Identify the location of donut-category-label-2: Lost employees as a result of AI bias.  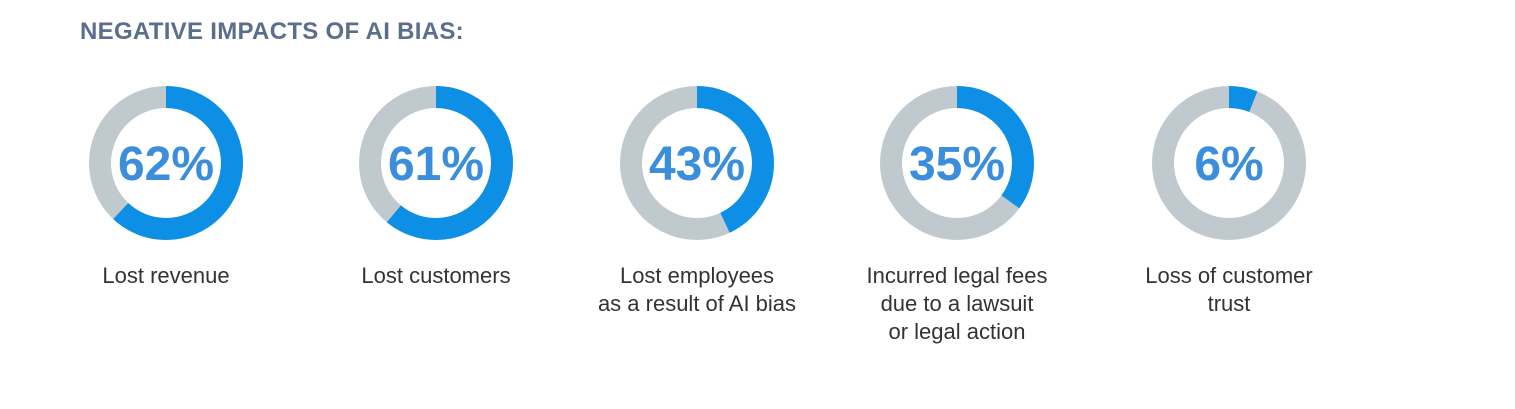
(697, 289).